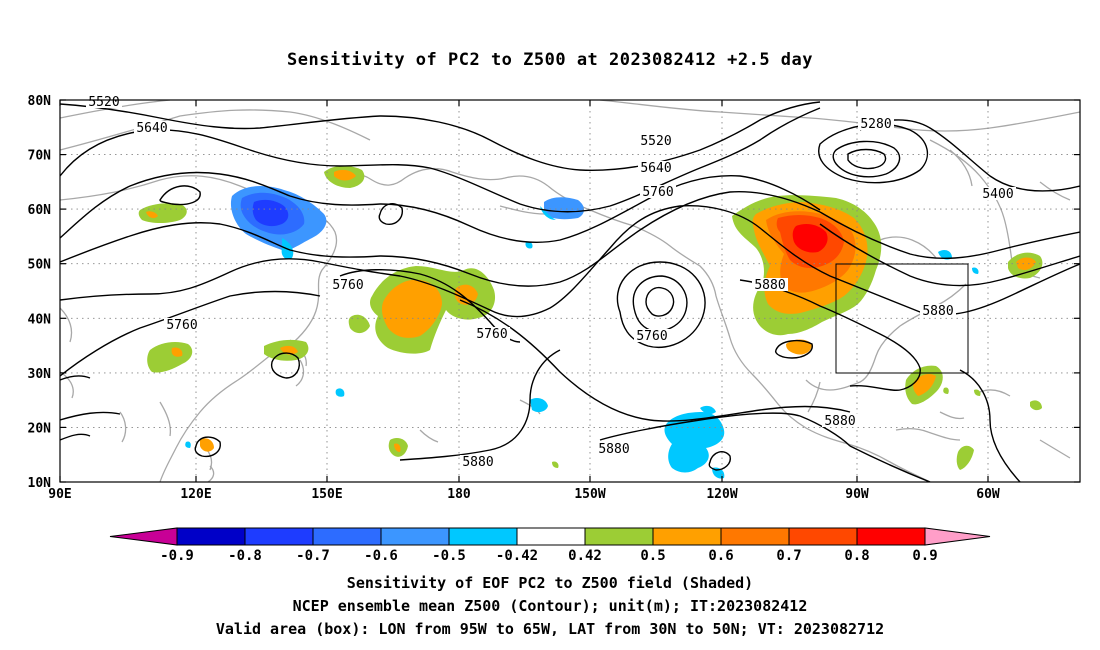 The width and height of the screenshot is (1100, 650). Describe the element at coordinates (517, 556) in the screenshot. I see `colorbar-label: -0.42` at that location.